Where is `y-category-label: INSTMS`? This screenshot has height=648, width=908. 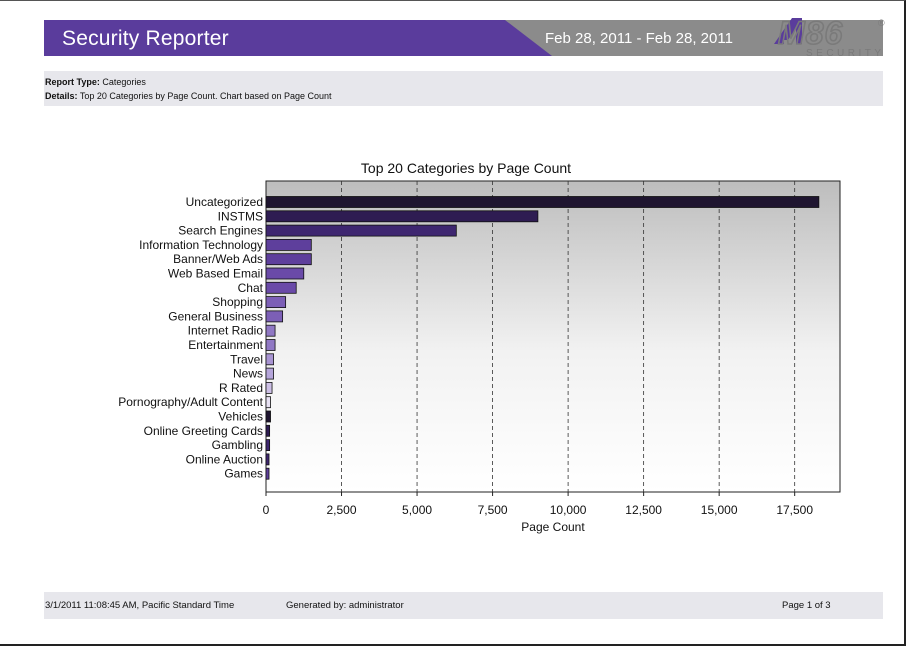
y-category-label: INSTMS is located at coordinates (240, 216).